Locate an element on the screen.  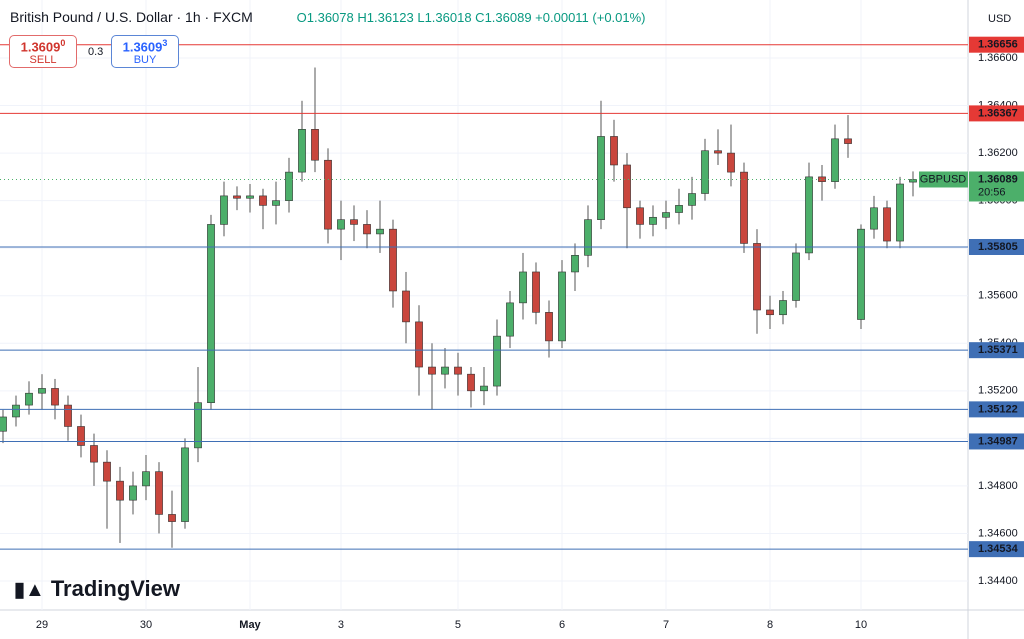
chart-title: British Pound / U.S. Dollar · 1h · FXCM is located at coordinates (131, 17).